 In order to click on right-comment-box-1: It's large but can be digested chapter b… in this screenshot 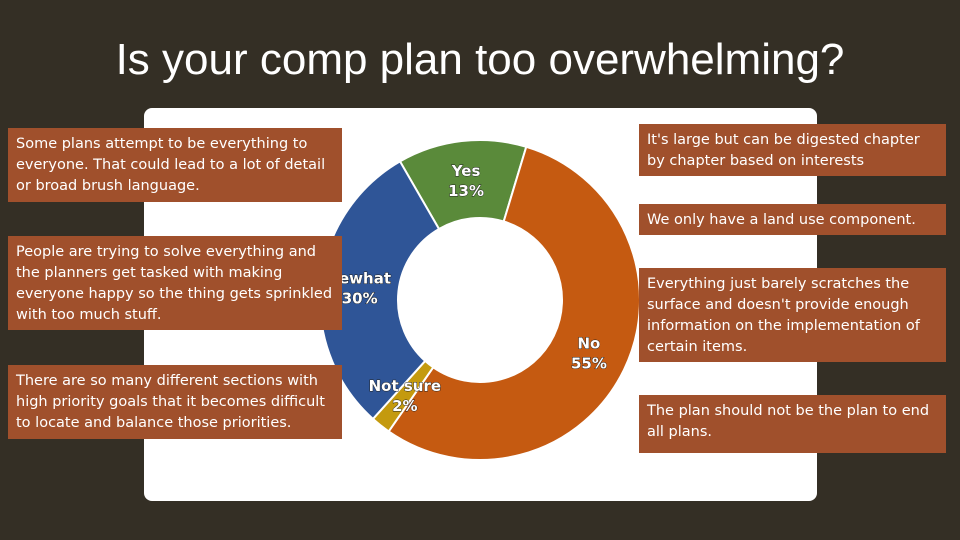, I will do `click(792, 150)`.